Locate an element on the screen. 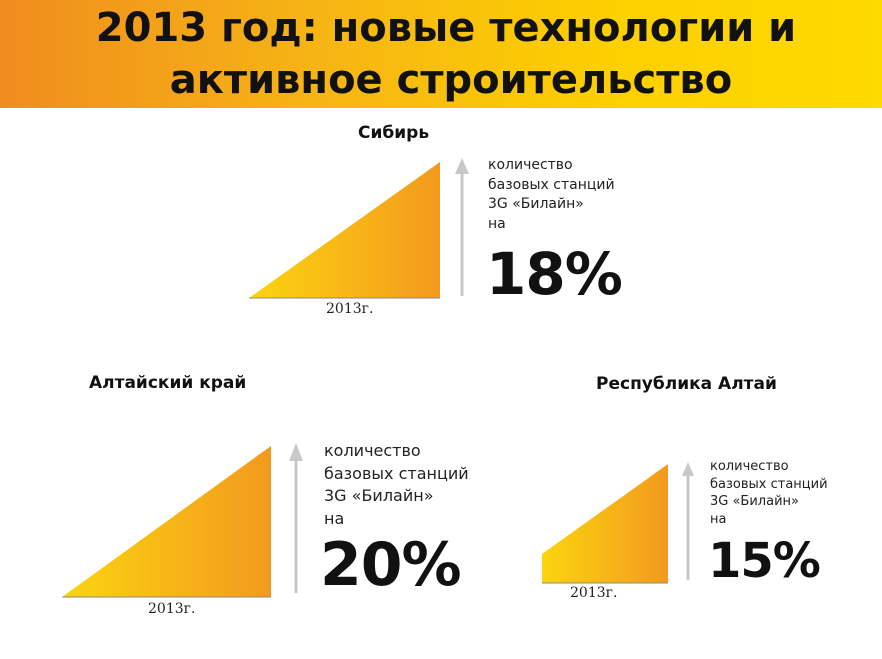 This screenshot has width=882, height=659. growth-wedge-altai-krai is located at coordinates (166, 522).